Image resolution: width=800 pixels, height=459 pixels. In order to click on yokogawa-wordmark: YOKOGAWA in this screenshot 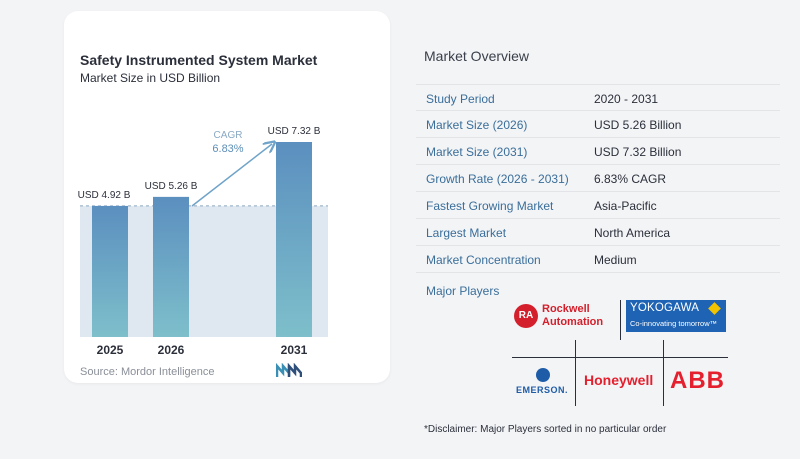, I will do `click(665, 308)`.